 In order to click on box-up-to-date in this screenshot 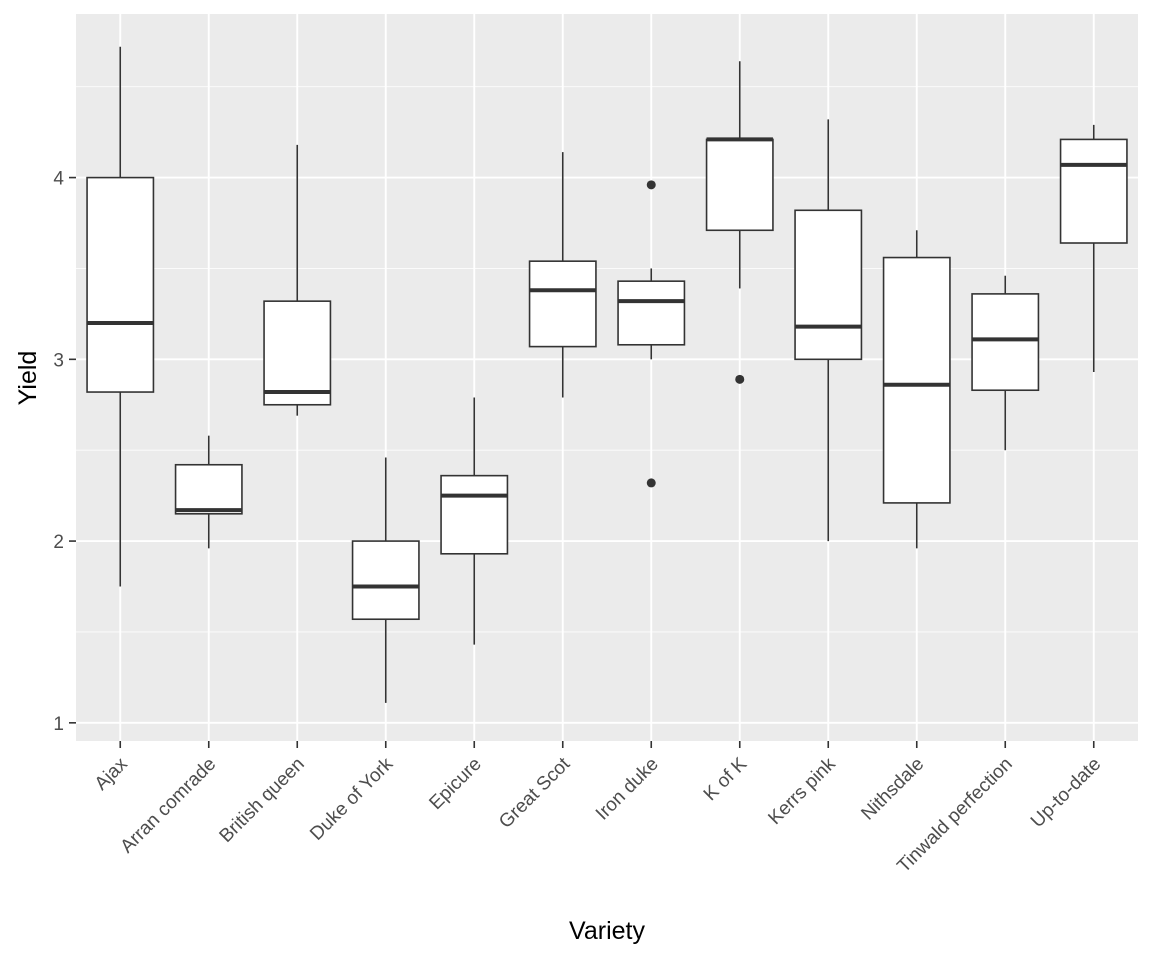, I will do `click(1093, 248)`.